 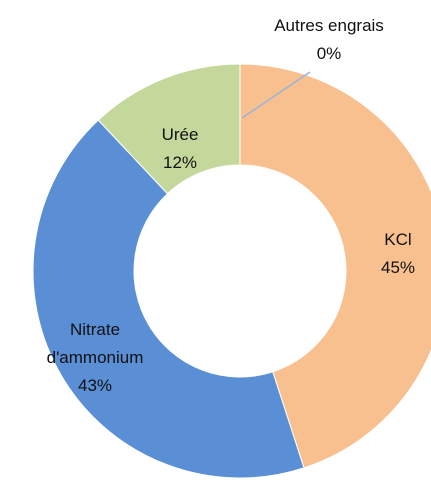 I want to click on donut-slice, so click(x=169, y=129).